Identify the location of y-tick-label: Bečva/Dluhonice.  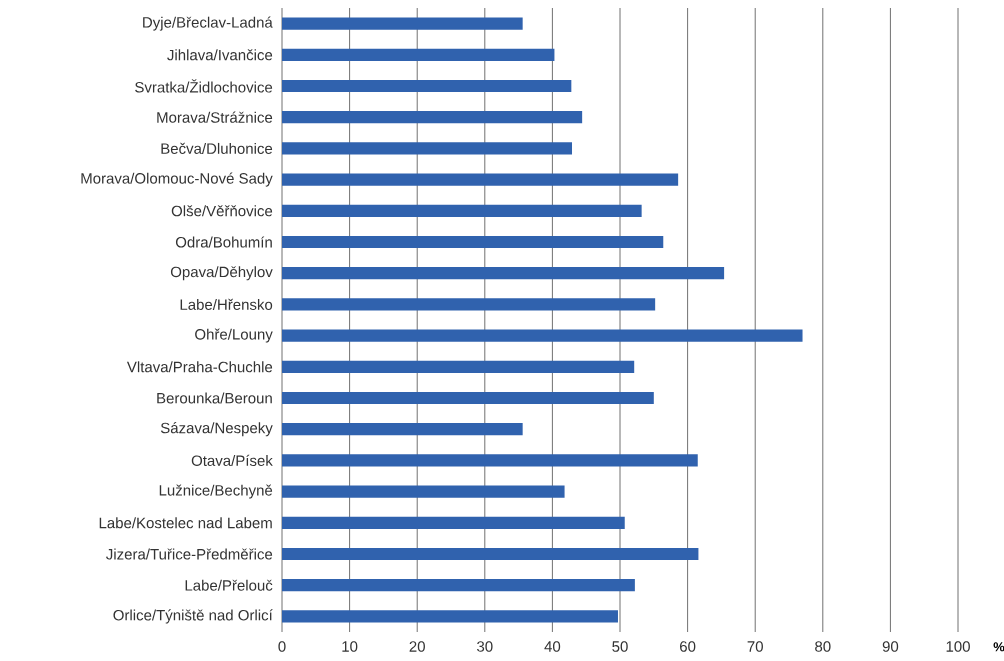
(217, 148).